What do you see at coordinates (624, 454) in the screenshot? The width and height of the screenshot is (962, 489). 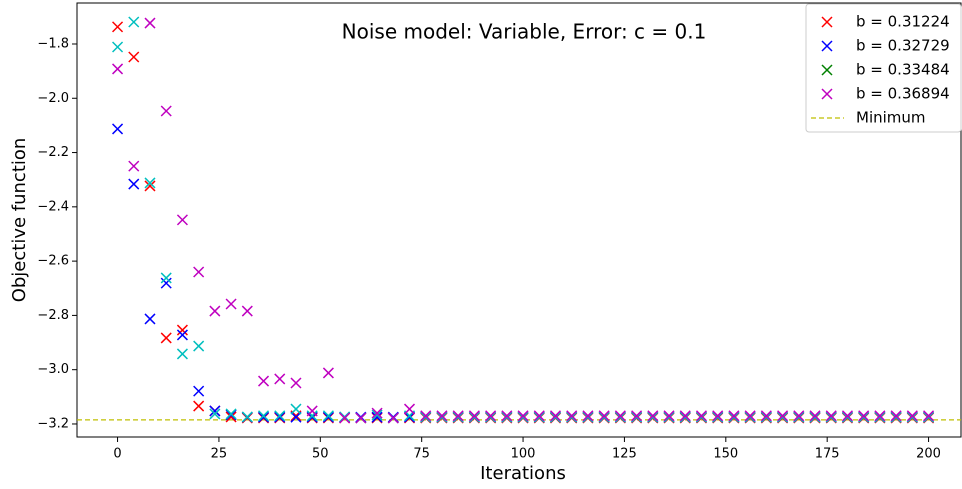 I see `x-tick-label: 125` at bounding box center [624, 454].